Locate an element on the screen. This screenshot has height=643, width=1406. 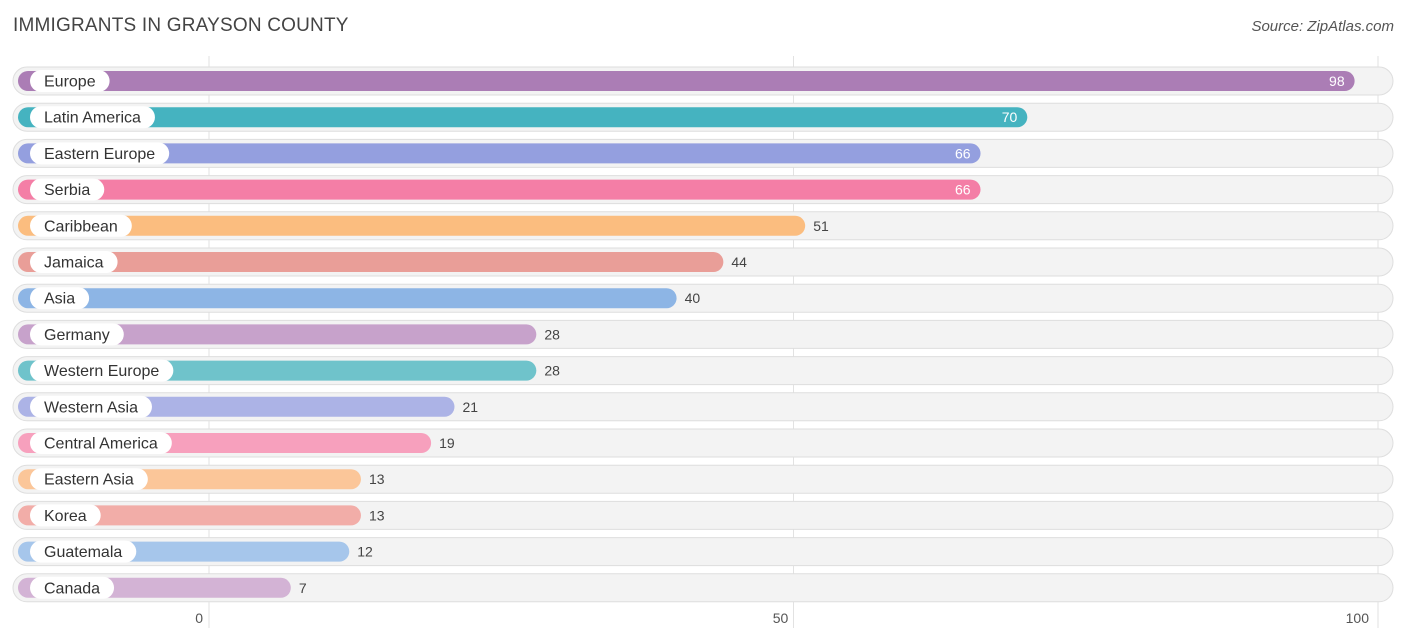
value-label: 70 is located at coordinates (1010, 117).